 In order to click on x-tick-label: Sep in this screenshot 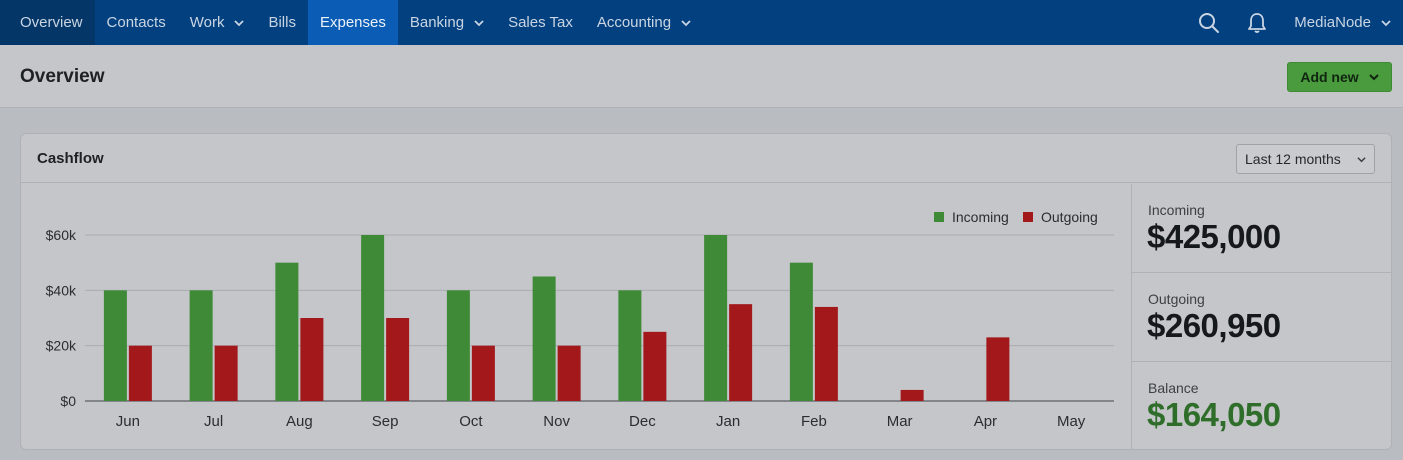, I will do `click(385, 421)`.